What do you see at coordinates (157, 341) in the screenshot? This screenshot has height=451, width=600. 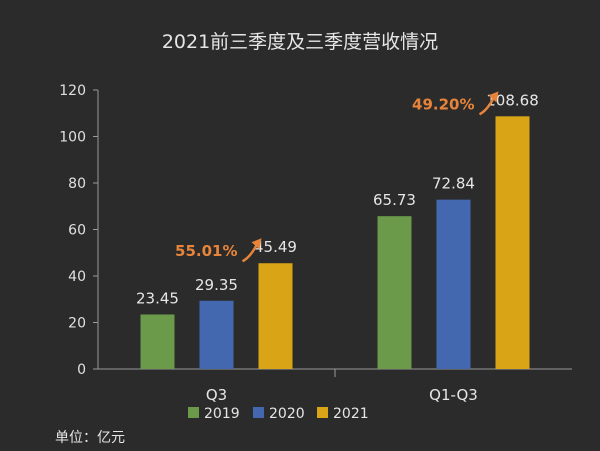 I see `bar-2019-Q3` at bounding box center [157, 341].